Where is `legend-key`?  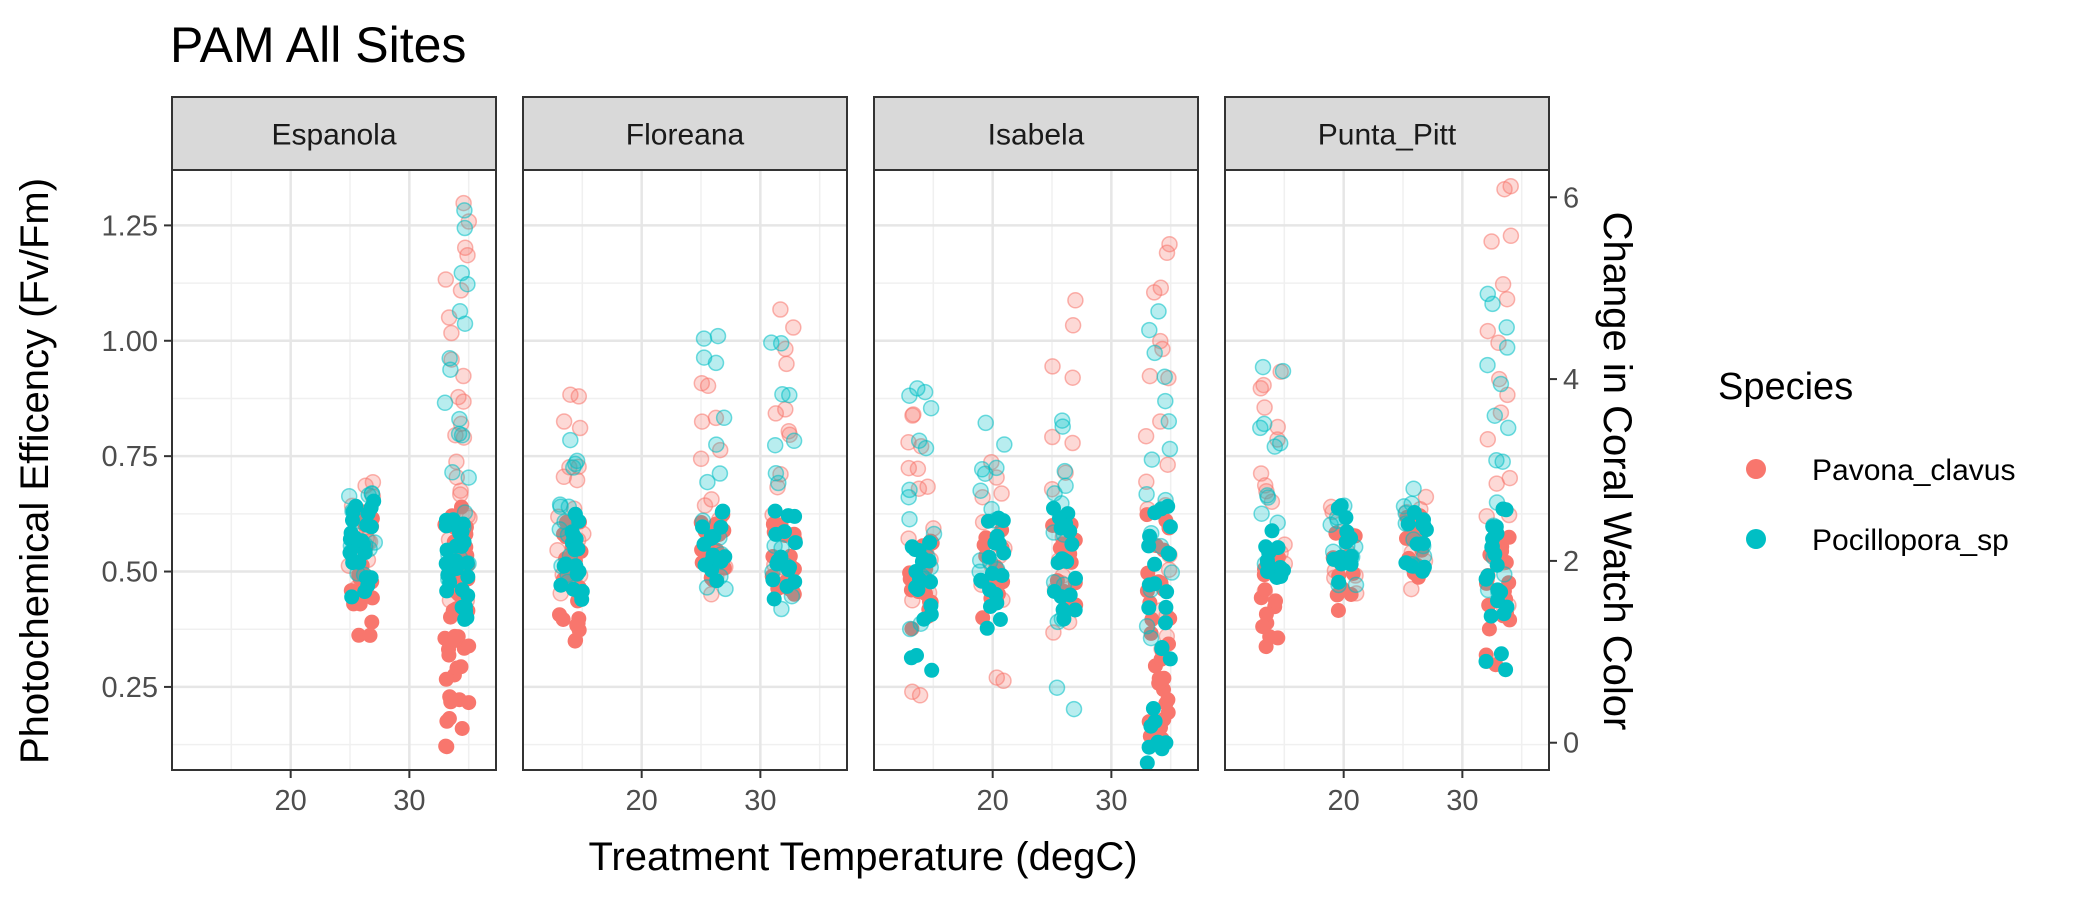 legend-key is located at coordinates (1756, 469).